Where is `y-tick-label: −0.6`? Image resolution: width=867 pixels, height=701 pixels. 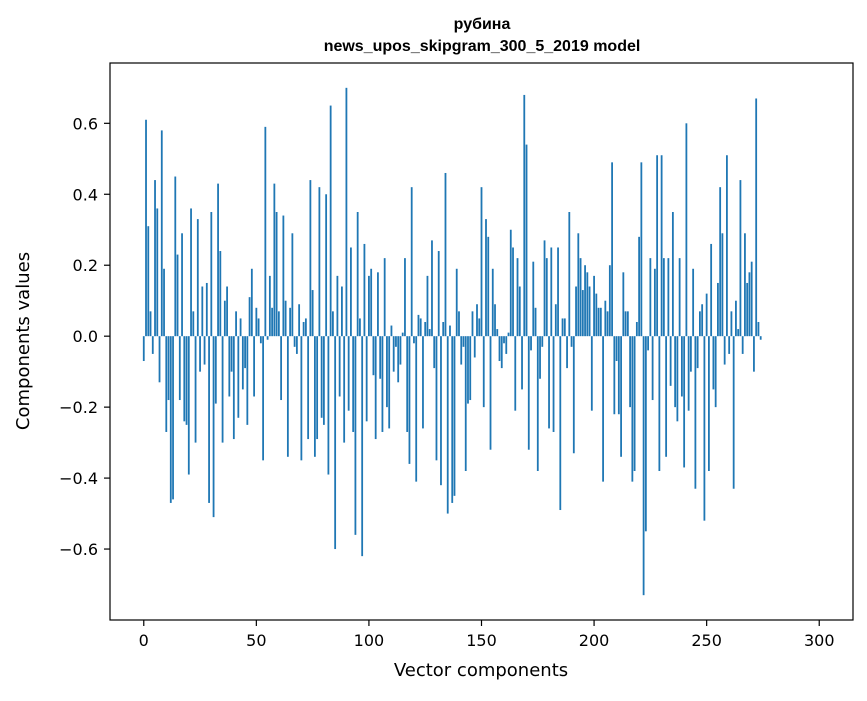 y-tick-label: −0.6 is located at coordinates (78, 549).